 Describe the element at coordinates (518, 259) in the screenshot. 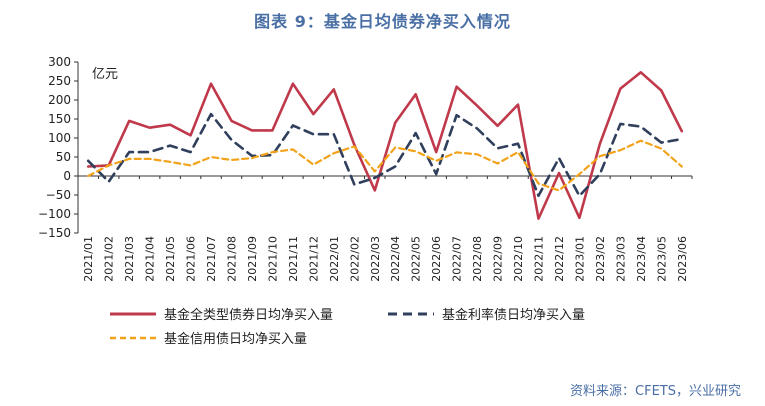

I see `x-tick-label: 2022/10` at that location.